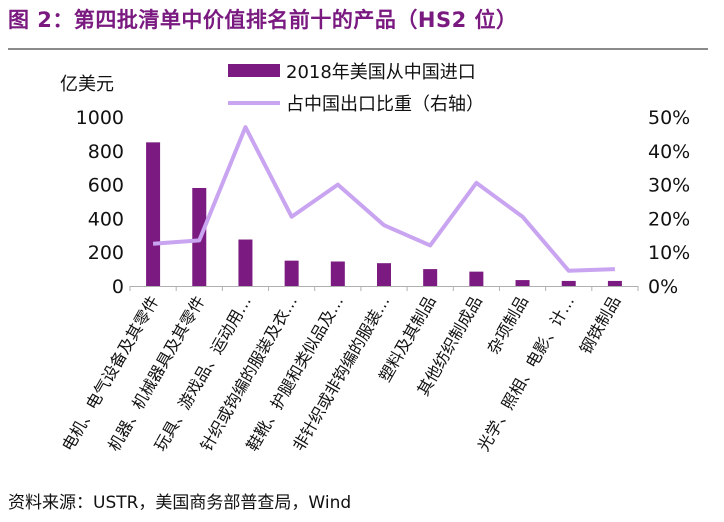 Image resolution: width=724 pixels, height=522 pixels. I want to click on left-axis-tick-label: 1000, so click(100, 118).